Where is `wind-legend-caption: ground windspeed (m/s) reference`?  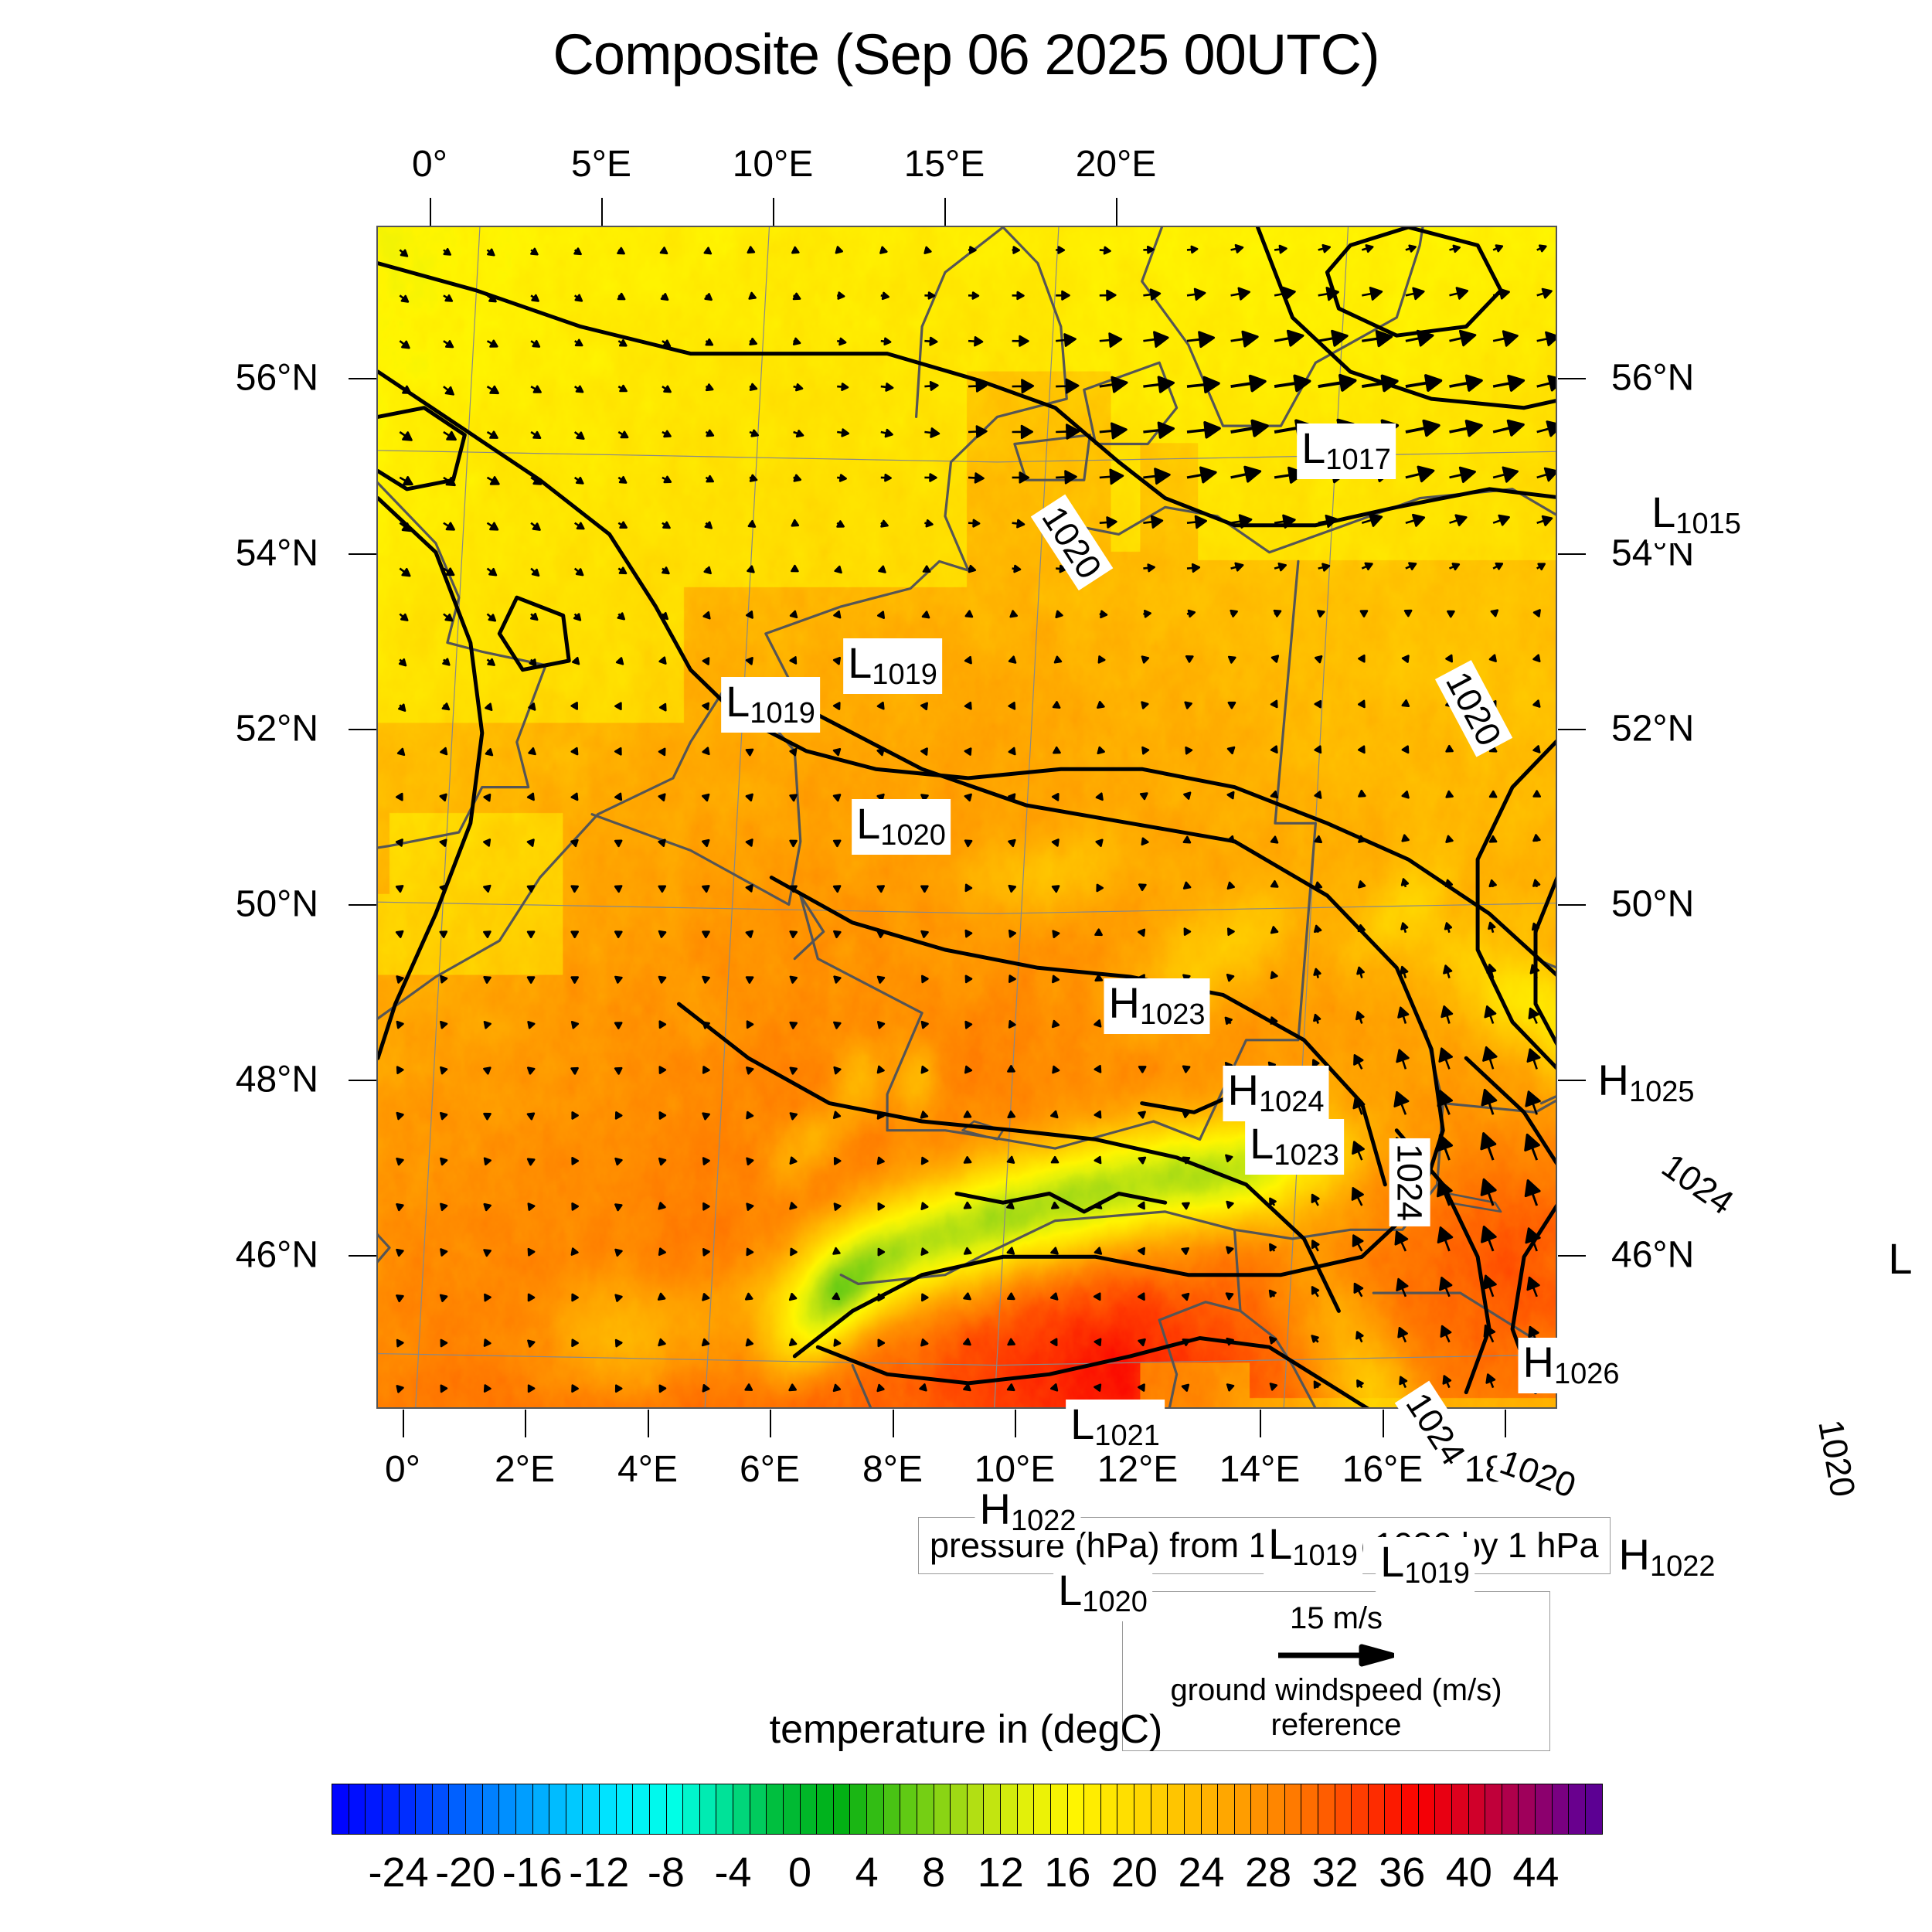
wind-legend-caption: ground windspeed (m/s) reference is located at coordinates (1336, 1708).